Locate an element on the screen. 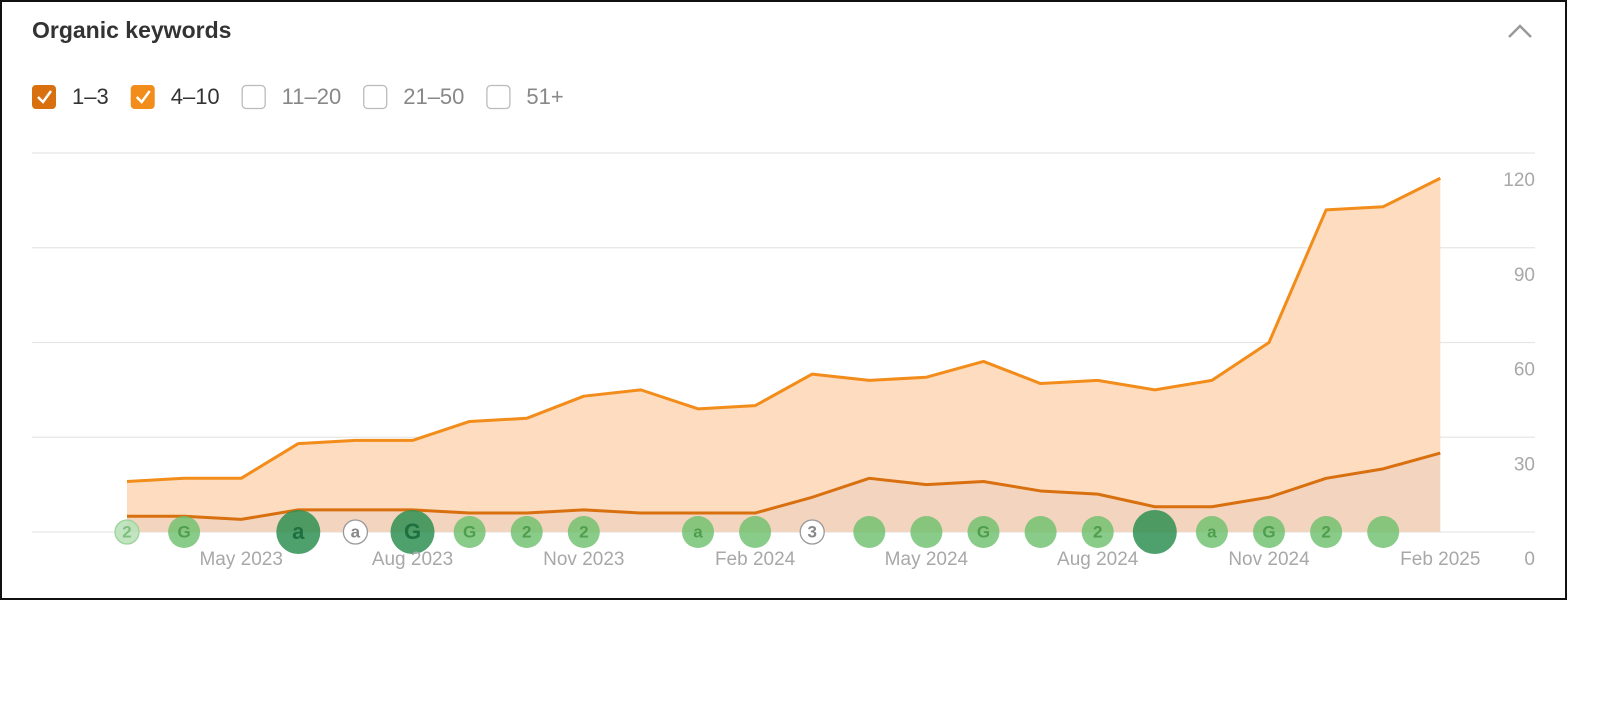 This screenshot has height=705, width=1600. legend: 1–3 4–10 11–20 21–50 51+ is located at coordinates (298, 97).